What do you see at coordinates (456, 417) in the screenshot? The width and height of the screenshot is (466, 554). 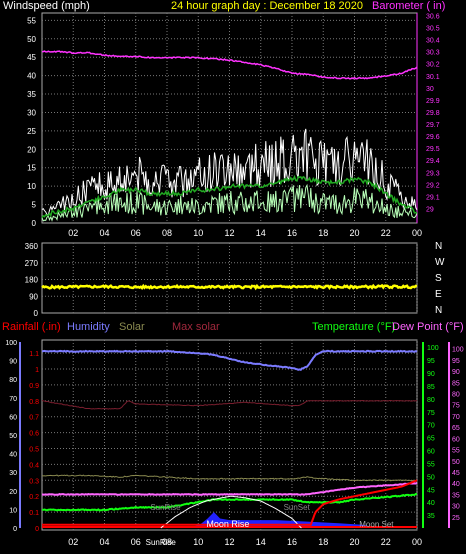 I see `dew-point-y-tick-label: 70` at bounding box center [456, 417].